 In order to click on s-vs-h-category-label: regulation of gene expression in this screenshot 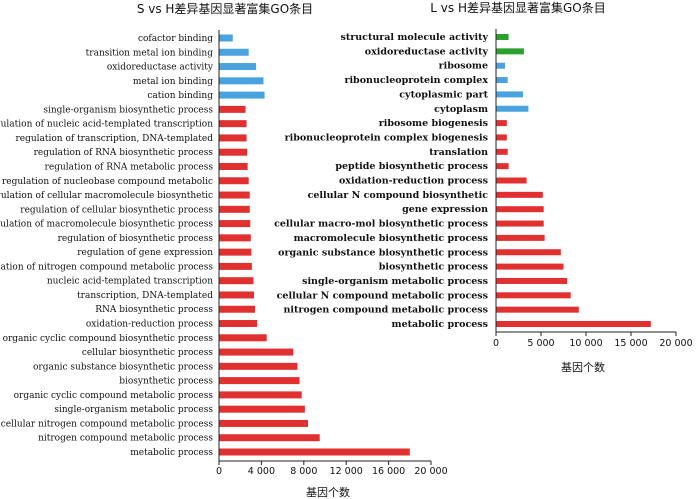, I will do `click(145, 253)`.